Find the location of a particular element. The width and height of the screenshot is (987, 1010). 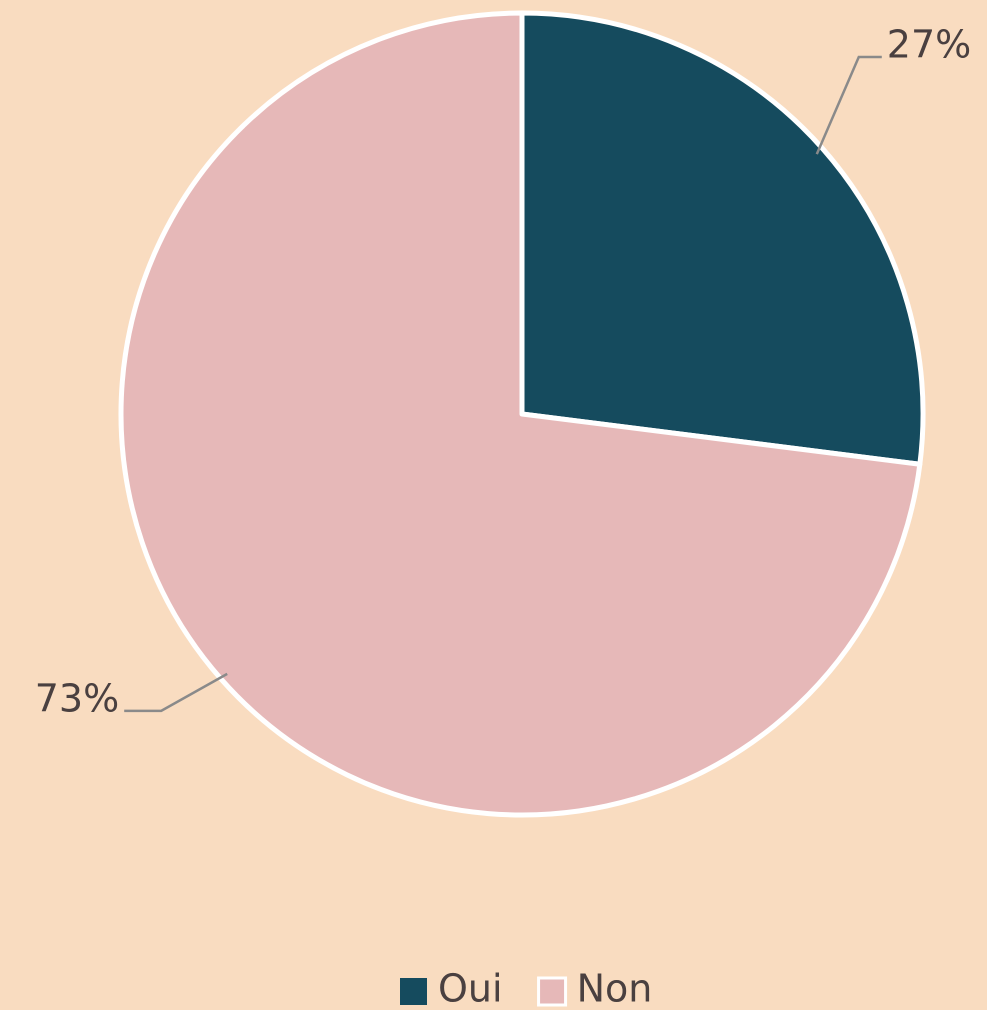

legend-label: Non is located at coordinates (615, 988).